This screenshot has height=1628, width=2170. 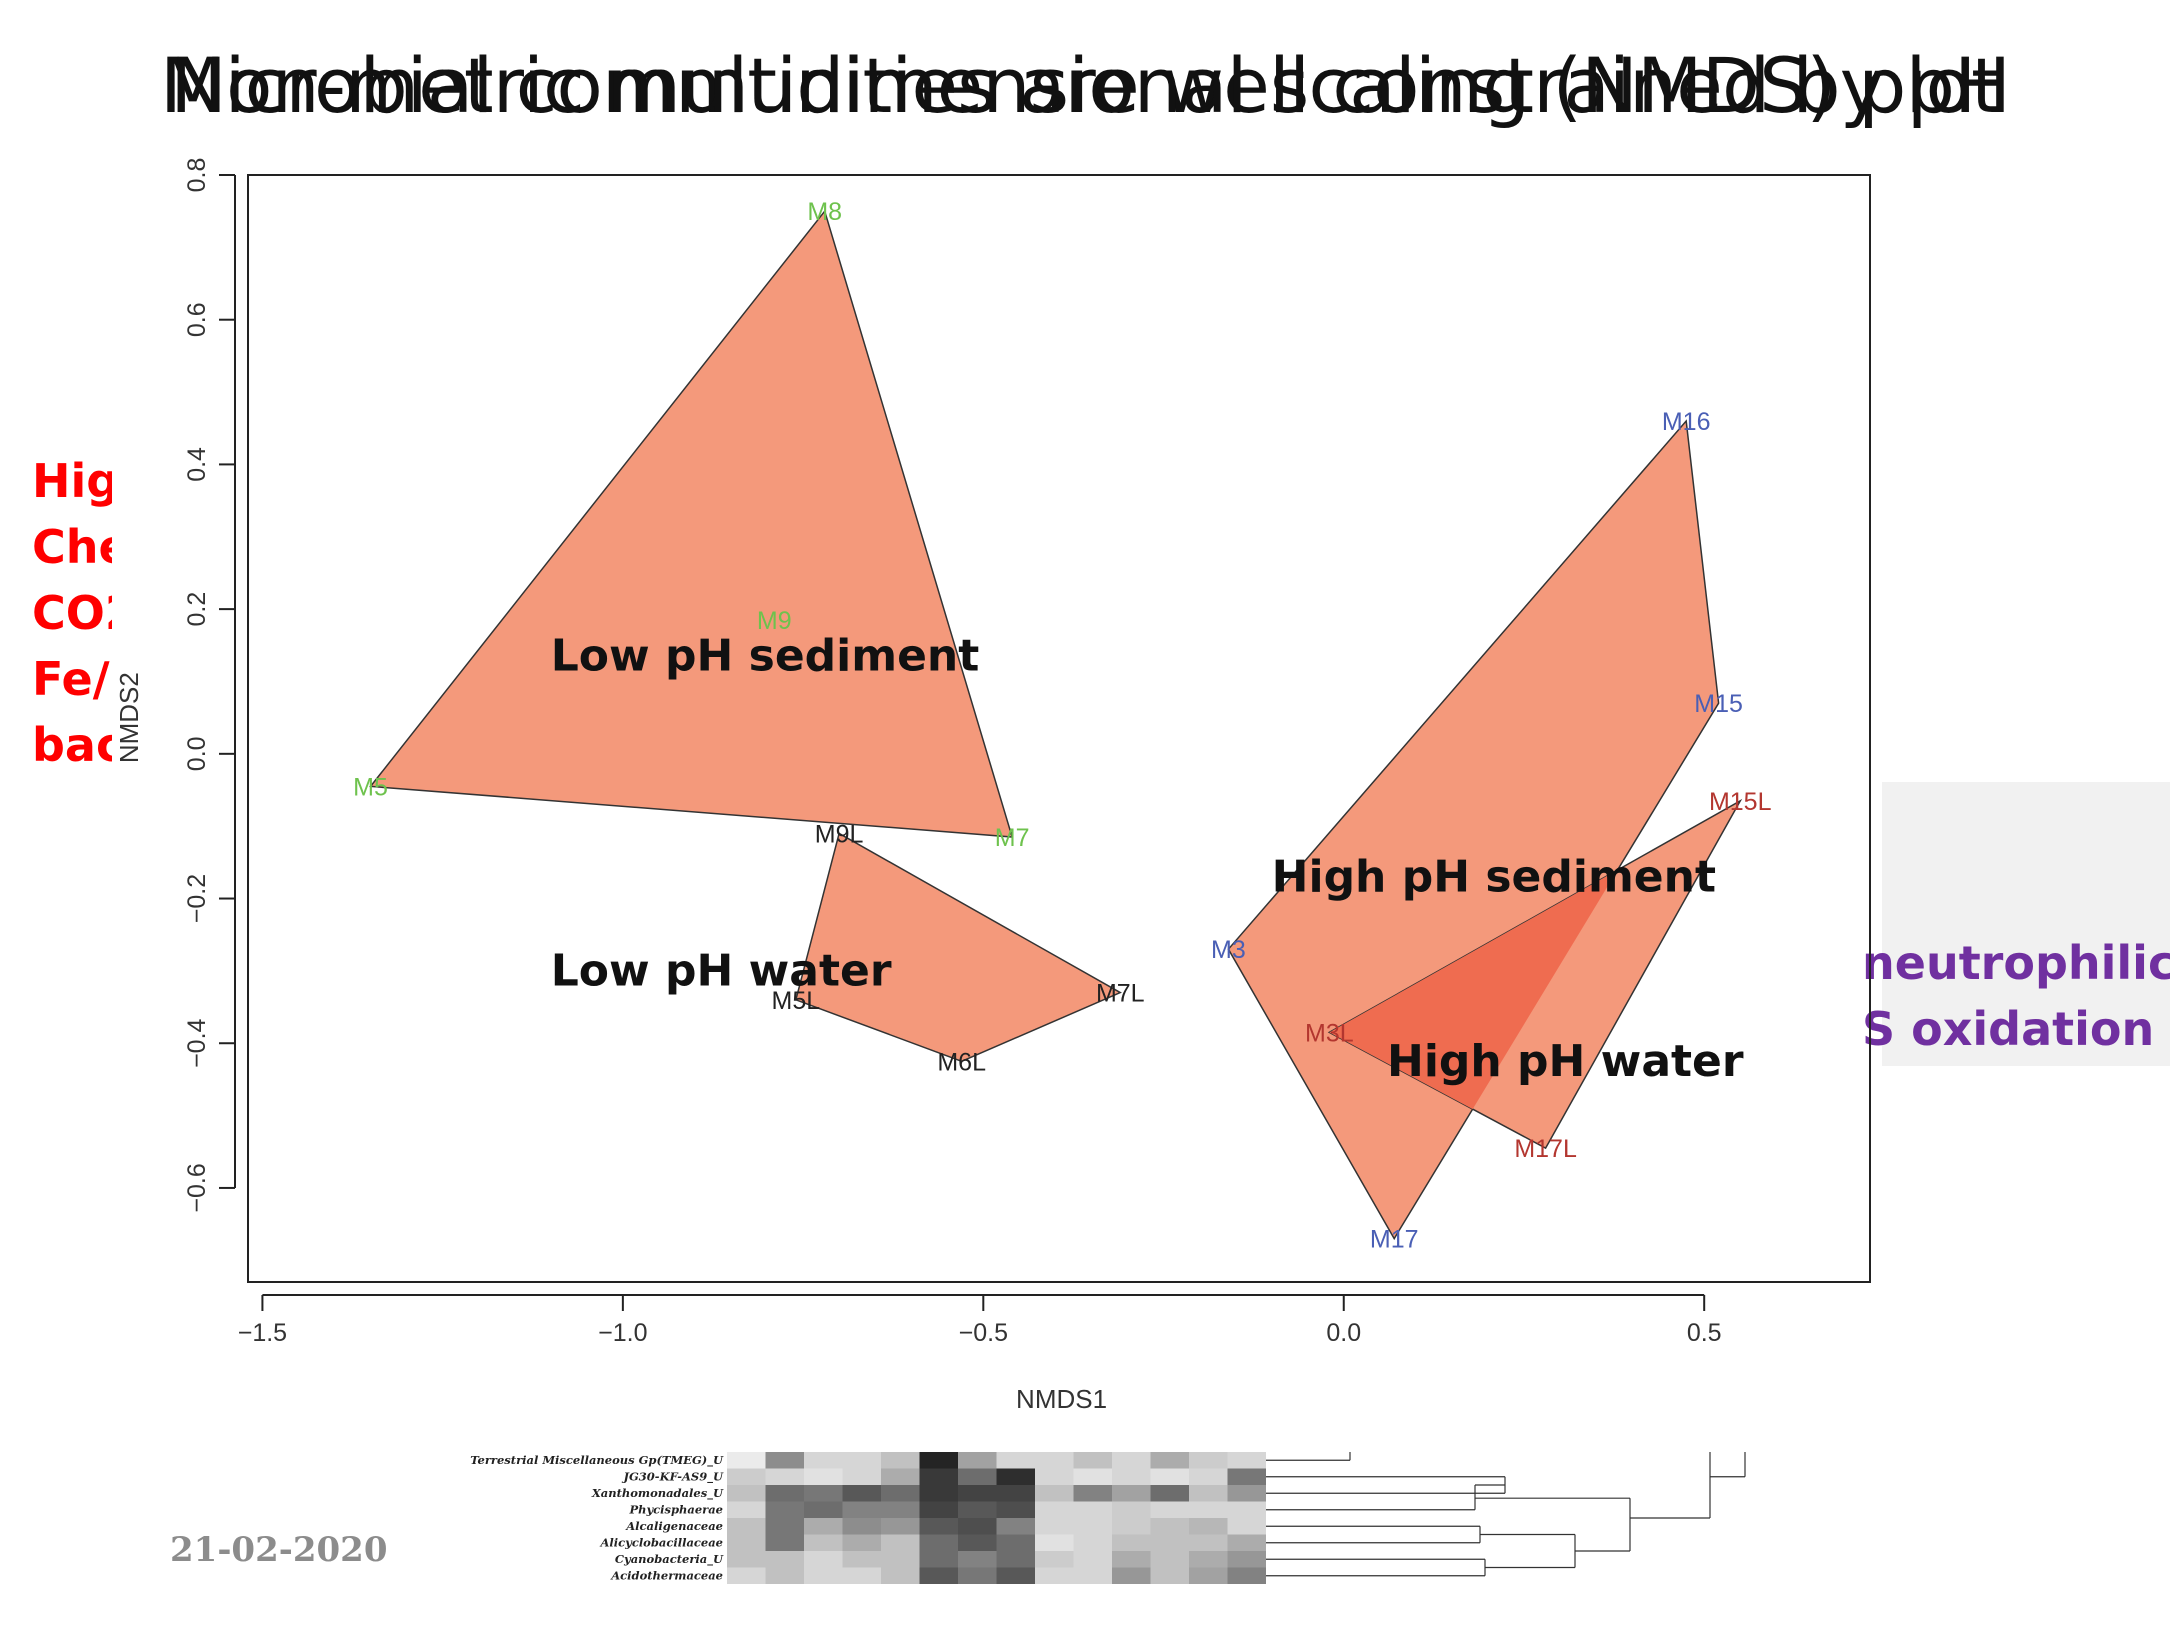 What do you see at coordinates (961, 1062) in the screenshot?
I see `point-label: M6L` at bounding box center [961, 1062].